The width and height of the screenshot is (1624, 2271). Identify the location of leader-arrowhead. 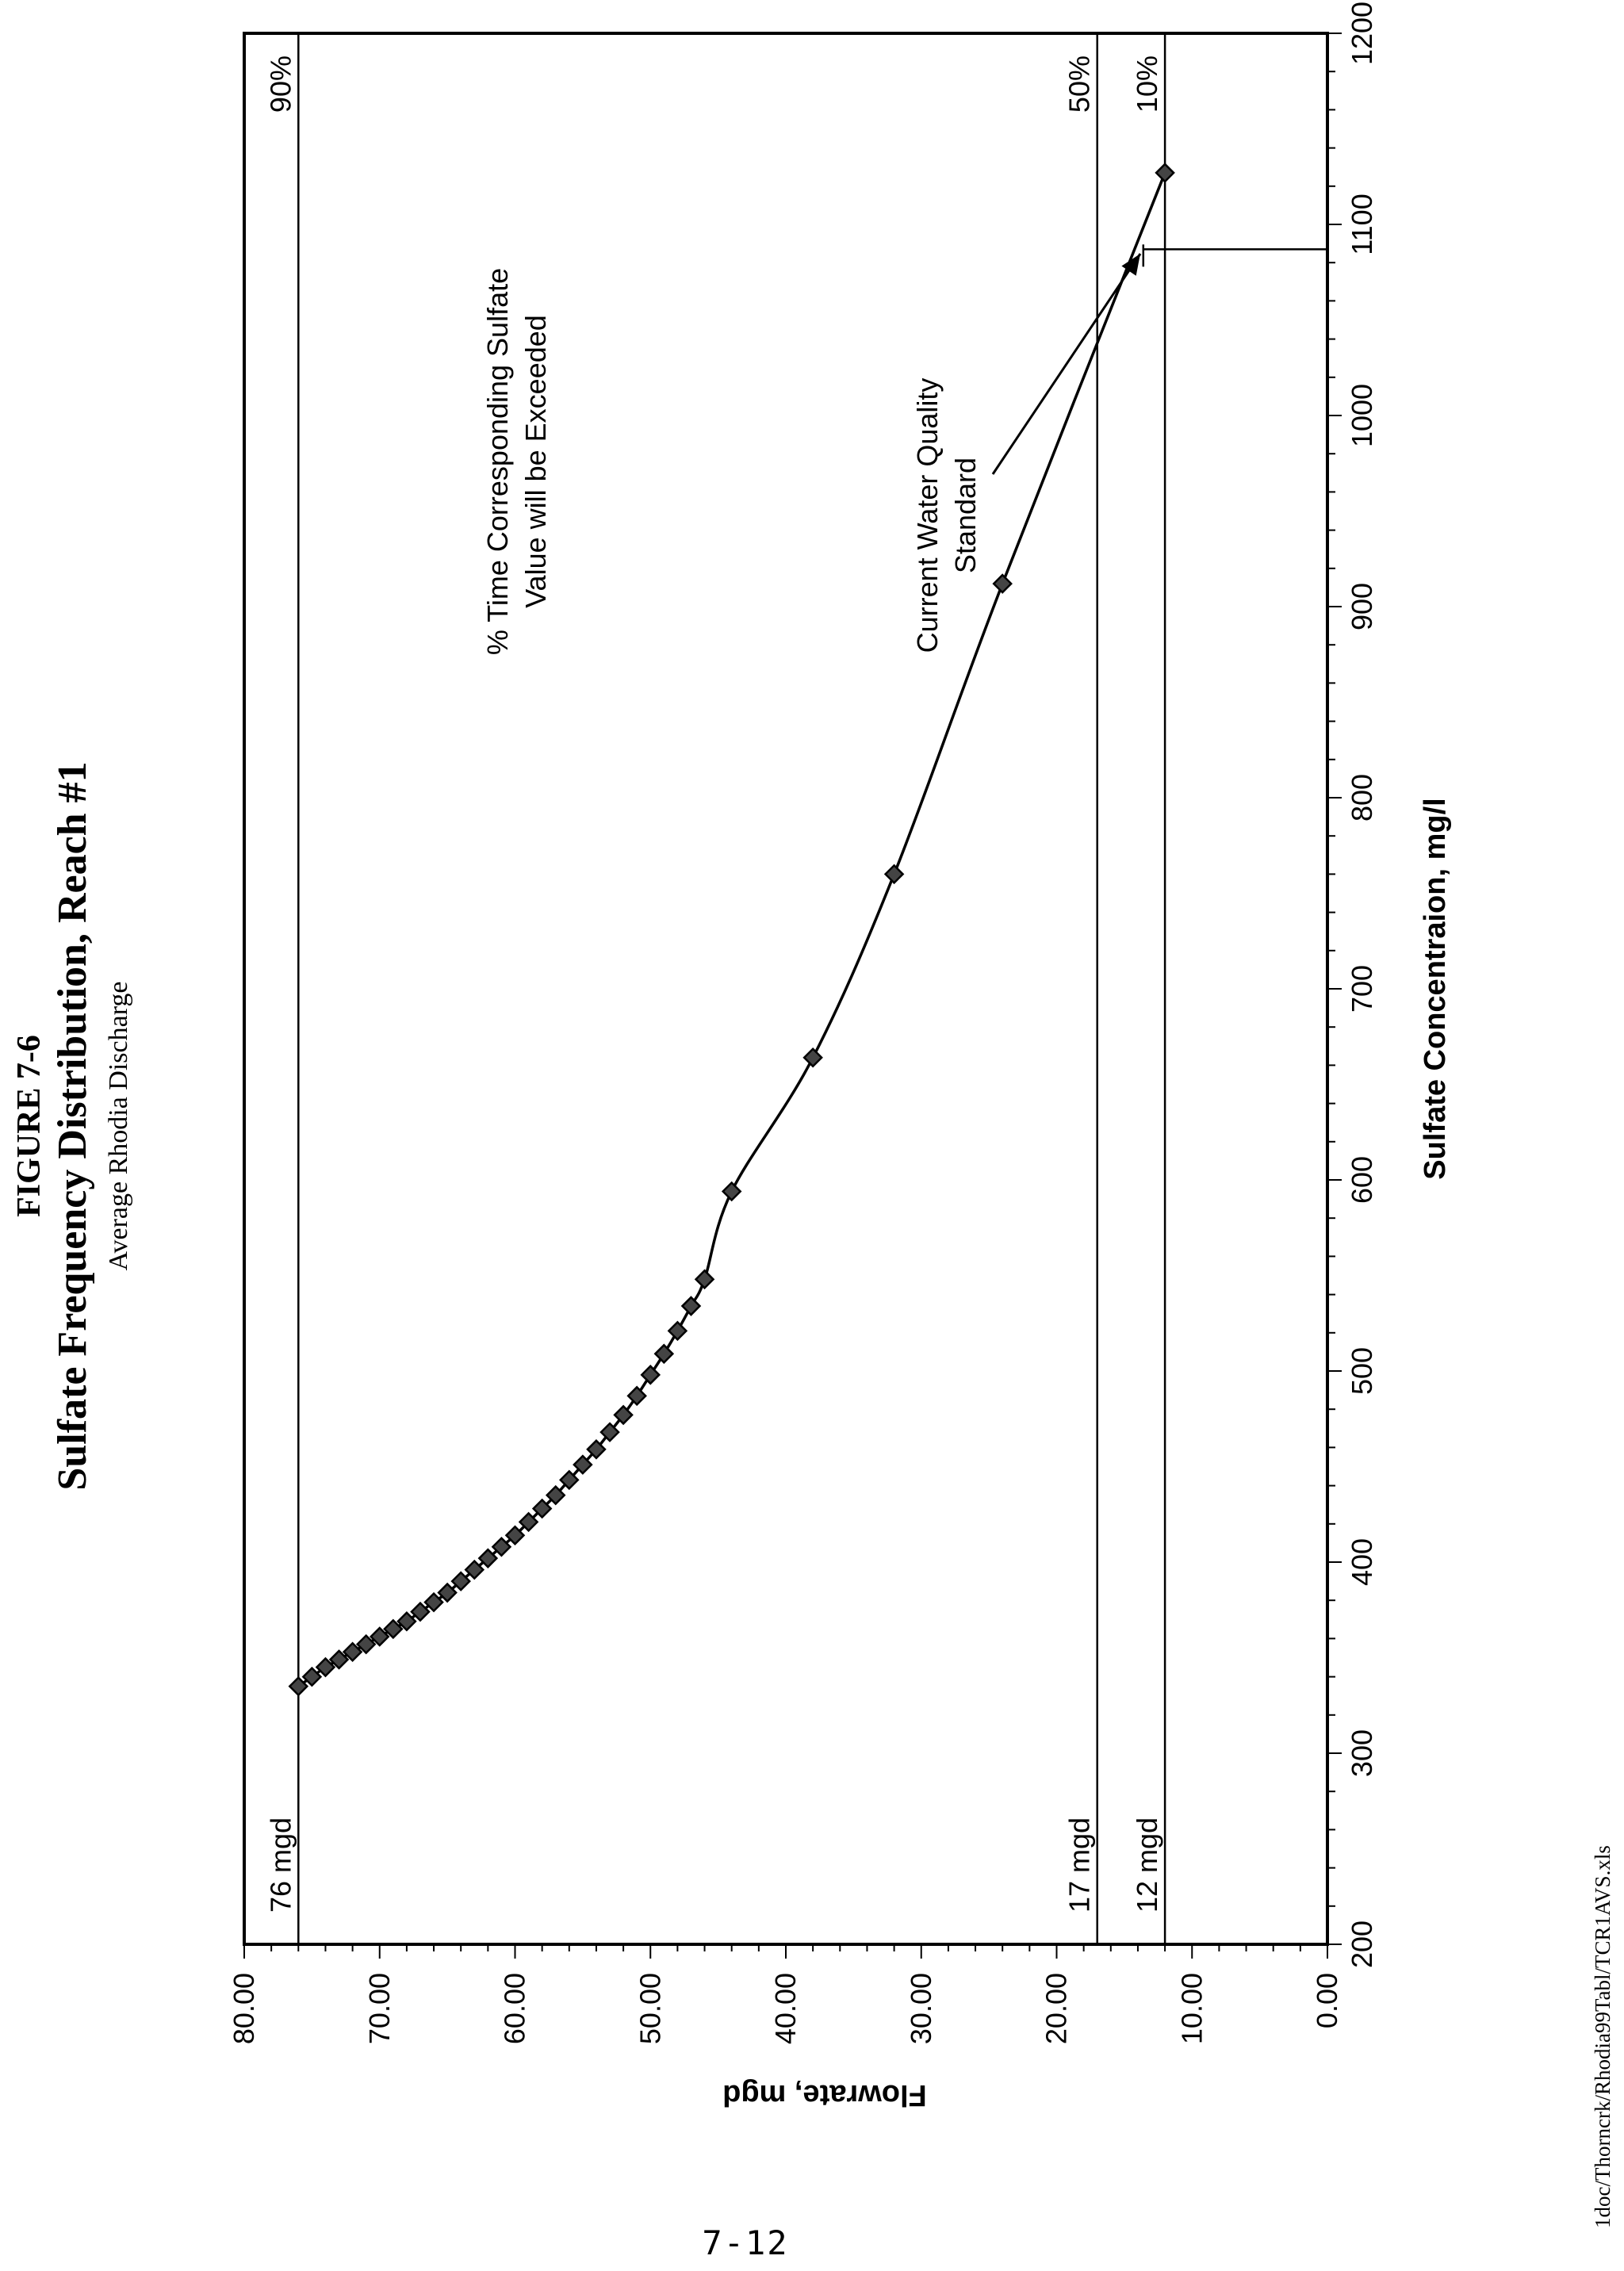
(1130, 265).